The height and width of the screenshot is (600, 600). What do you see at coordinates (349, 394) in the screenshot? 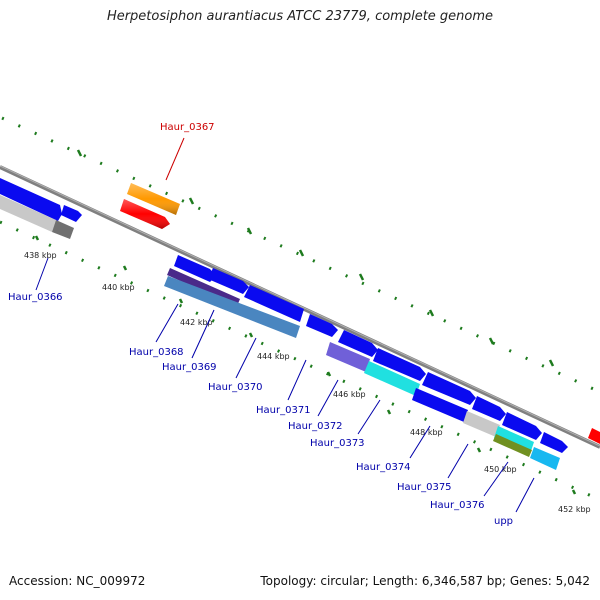
I see `scale-label-446: 446 kbp` at bounding box center [349, 394].